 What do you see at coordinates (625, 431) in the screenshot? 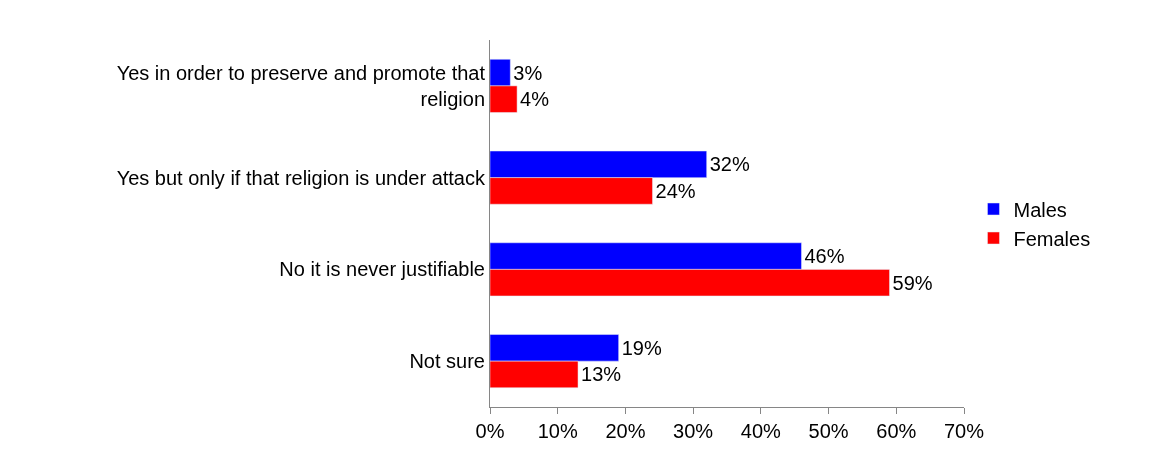
I see `x-tick-label: 20%` at bounding box center [625, 431].